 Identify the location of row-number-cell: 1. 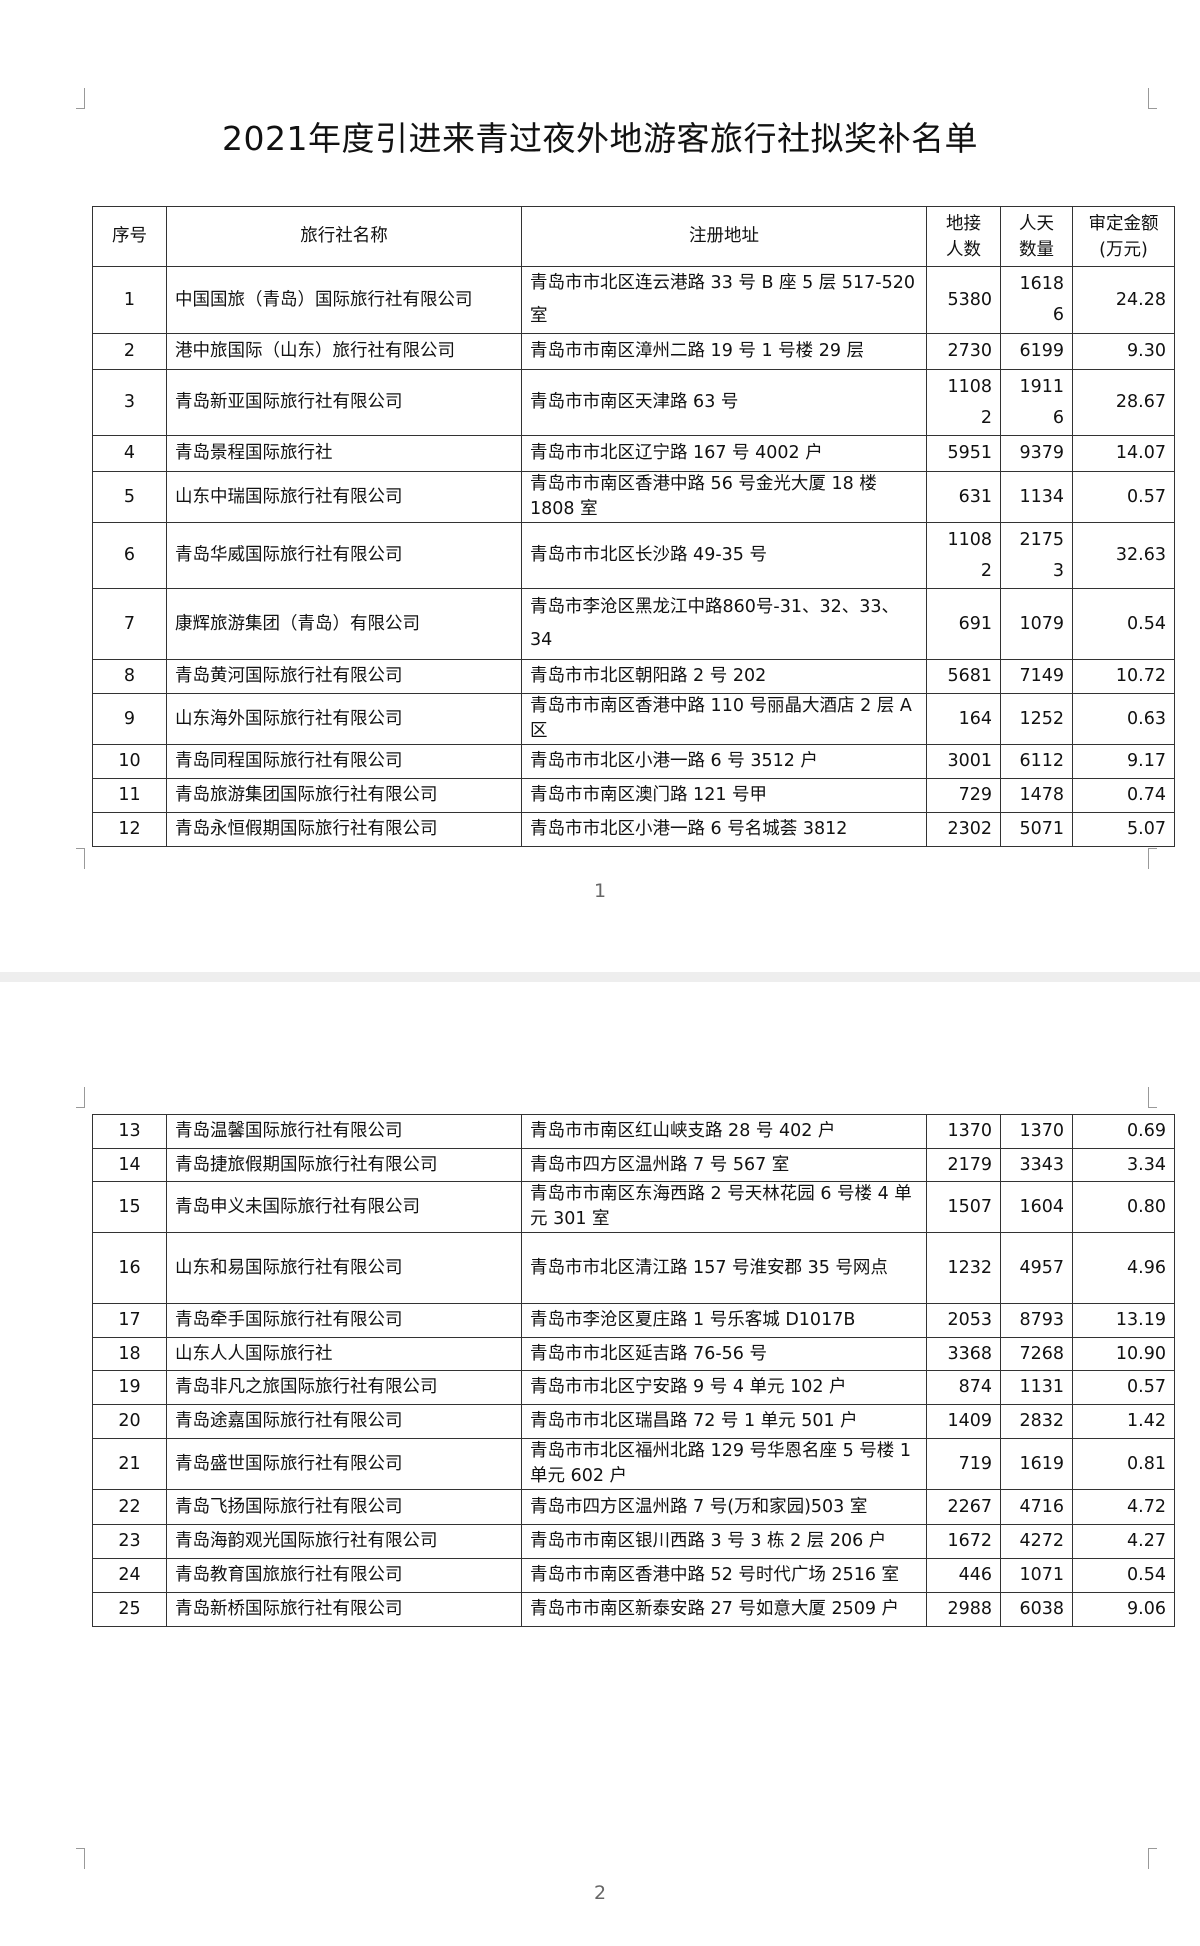
(129, 300).